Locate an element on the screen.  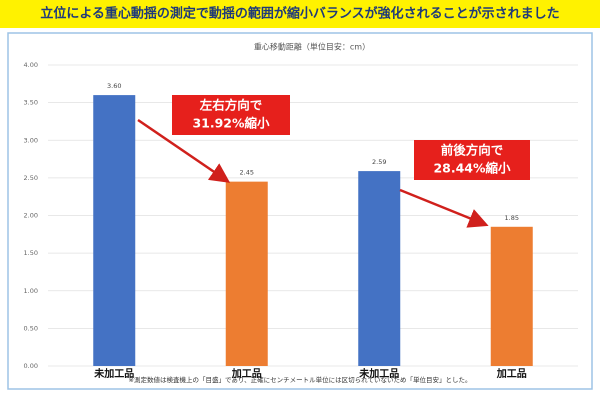
banner-bg is located at coordinates (300, 14).